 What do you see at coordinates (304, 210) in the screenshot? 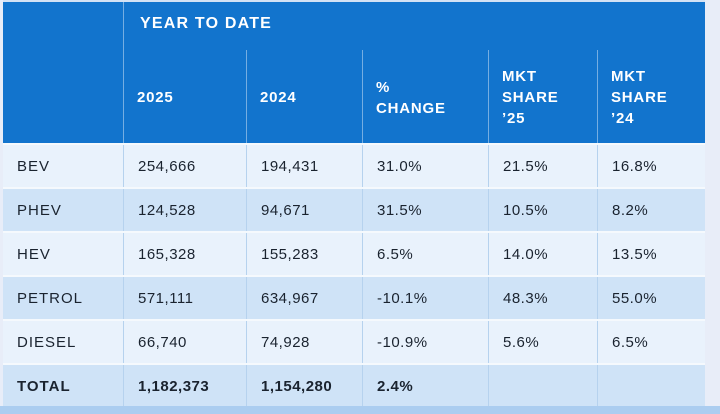
I see `cell-2024: 94,671` at bounding box center [304, 210].